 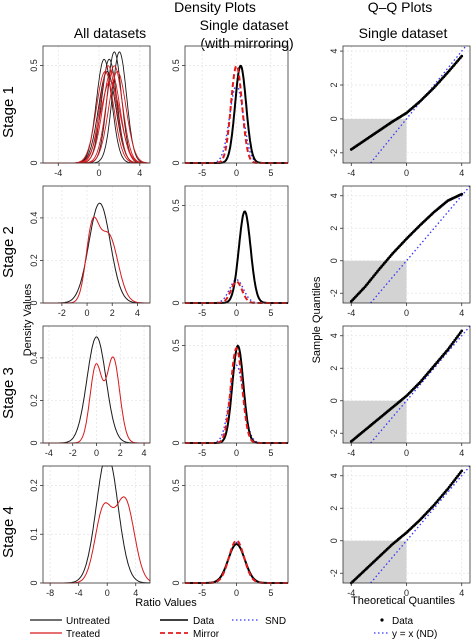 What do you see at coordinates (70, 628) in the screenshot?
I see `legend-treatment: Untreated Treated` at bounding box center [70, 628].